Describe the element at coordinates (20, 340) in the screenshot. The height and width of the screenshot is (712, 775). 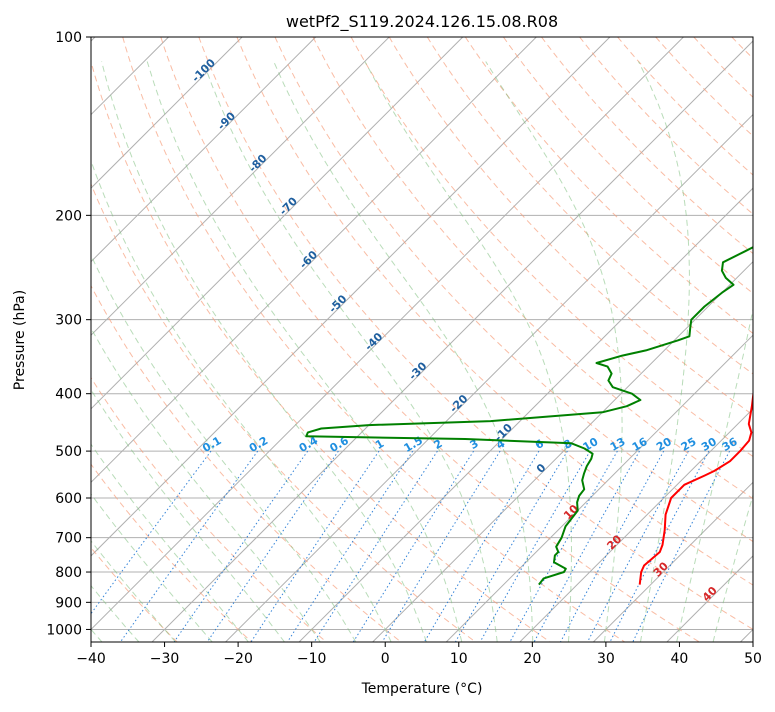
I see `y-axis-title: Pressure (hPa)` at that location.